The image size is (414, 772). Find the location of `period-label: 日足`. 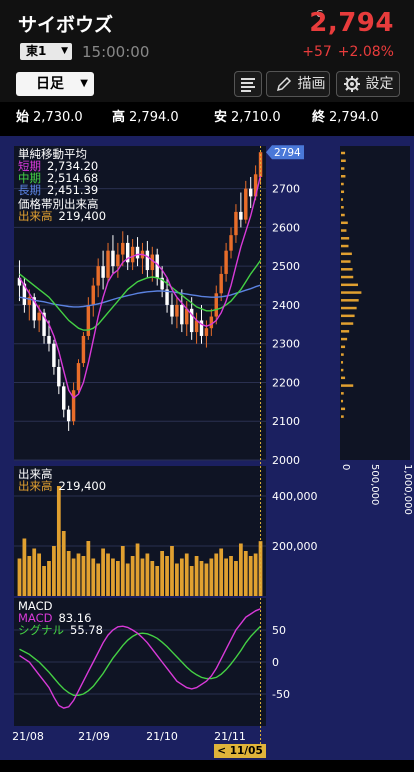

period-label: 日足 is located at coordinates (50, 84).